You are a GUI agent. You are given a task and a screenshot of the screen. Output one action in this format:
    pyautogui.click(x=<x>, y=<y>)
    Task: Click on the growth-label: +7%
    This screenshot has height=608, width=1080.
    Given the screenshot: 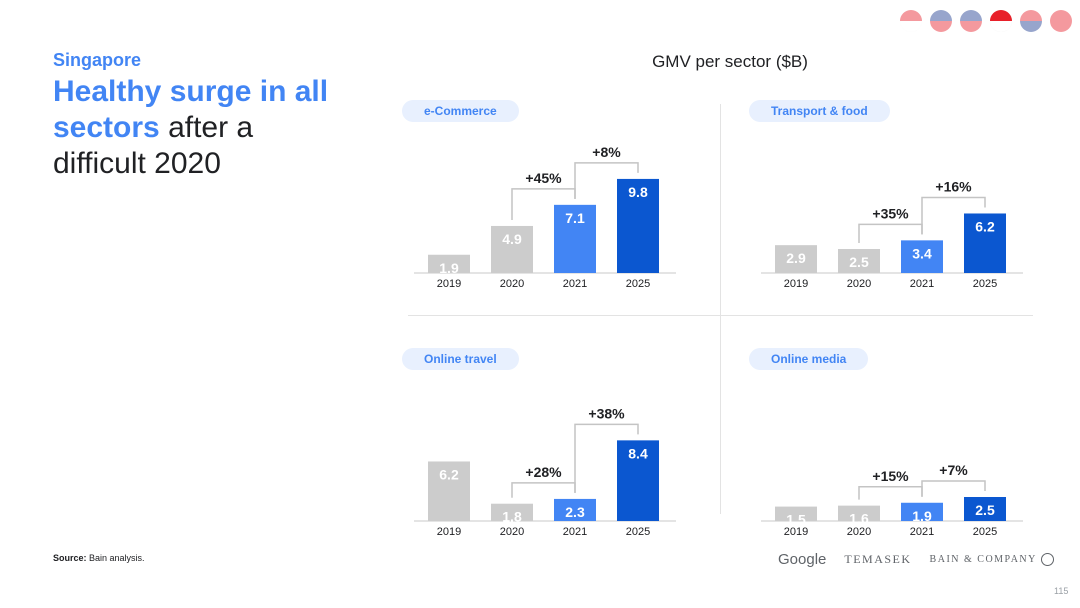 What is the action you would take?
    pyautogui.click(x=953, y=470)
    